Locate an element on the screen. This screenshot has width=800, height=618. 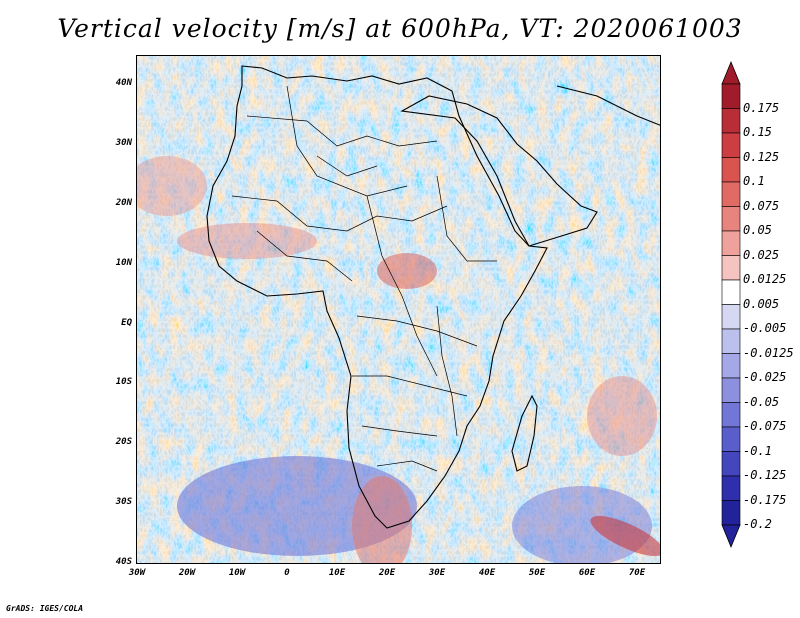
lat-label-40n: 40N is located at coordinates (123, 83).